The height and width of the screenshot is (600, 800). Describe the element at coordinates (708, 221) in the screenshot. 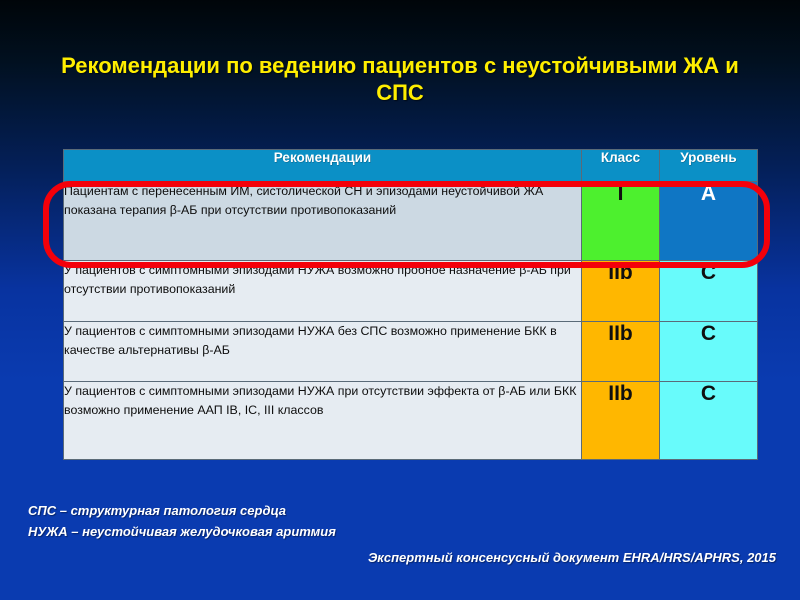

I see `level-value: A` at that location.